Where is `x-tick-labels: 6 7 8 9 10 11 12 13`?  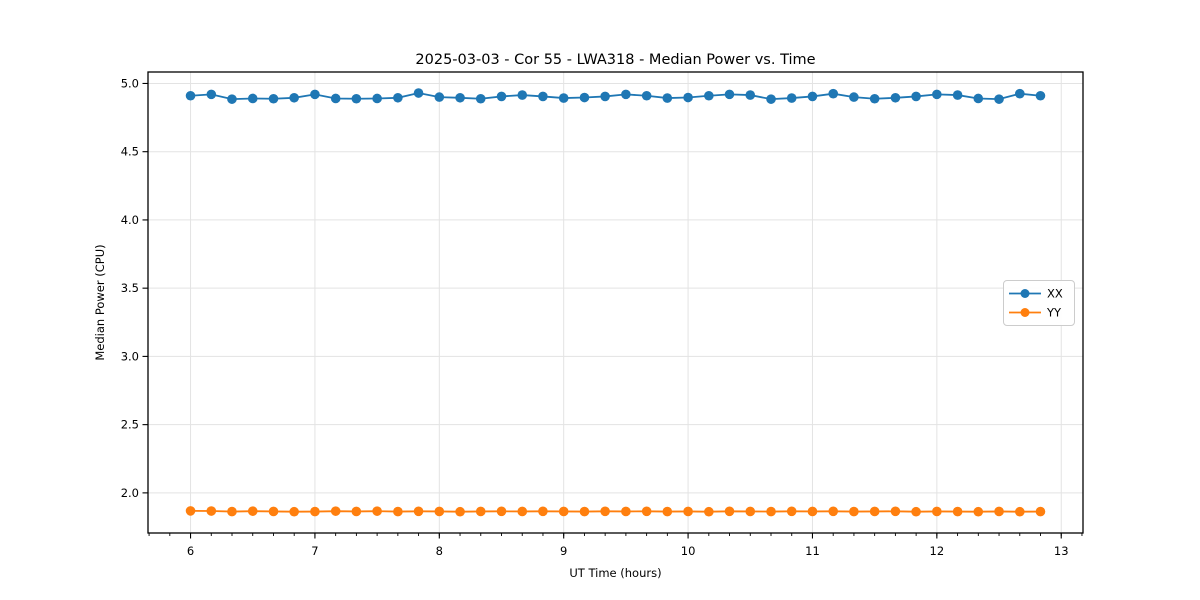 x-tick-labels: 6 7 8 9 10 11 12 13 is located at coordinates (628, 551).